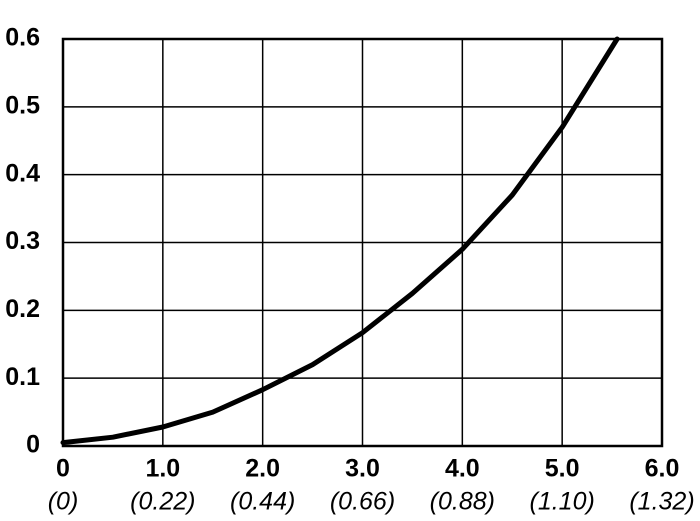 This screenshot has height=521, width=700. Describe the element at coordinates (262, 502) in the screenshot. I see `x2-tick-label: (0.44)` at that location.